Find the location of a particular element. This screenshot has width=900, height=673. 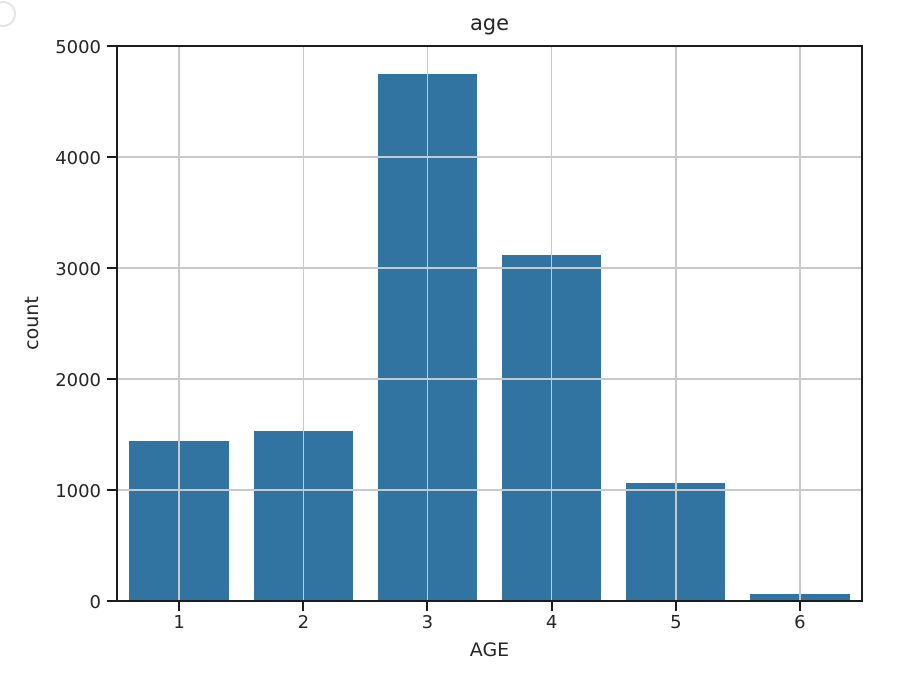

y-tick-label-5000: 5000 is located at coordinates (78, 47).